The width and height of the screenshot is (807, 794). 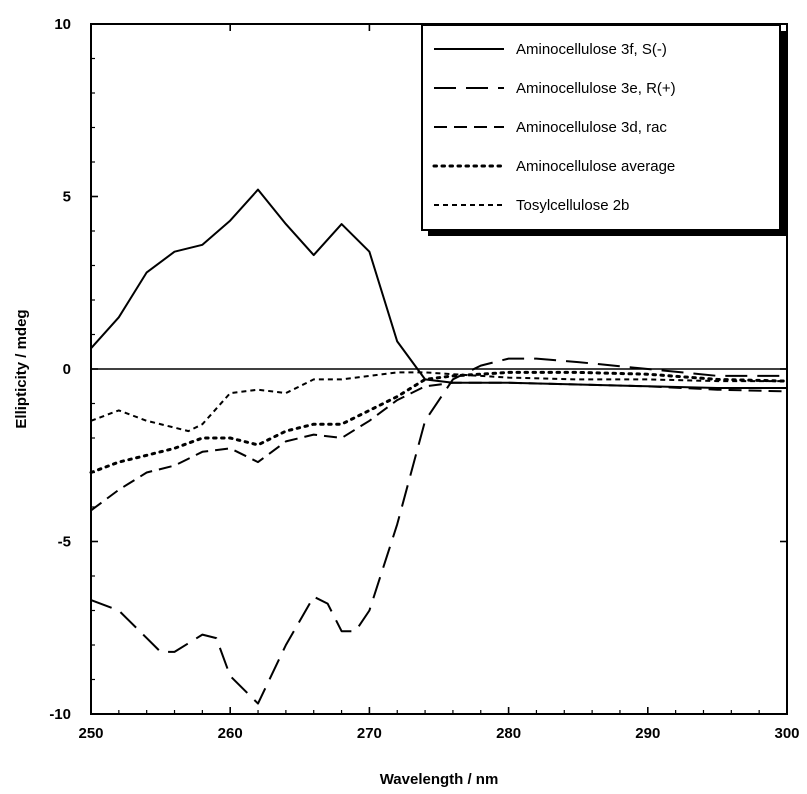 What do you see at coordinates (21, 368) in the screenshot?
I see `y-axis-label: Ellipticity / mdeg` at bounding box center [21, 368].